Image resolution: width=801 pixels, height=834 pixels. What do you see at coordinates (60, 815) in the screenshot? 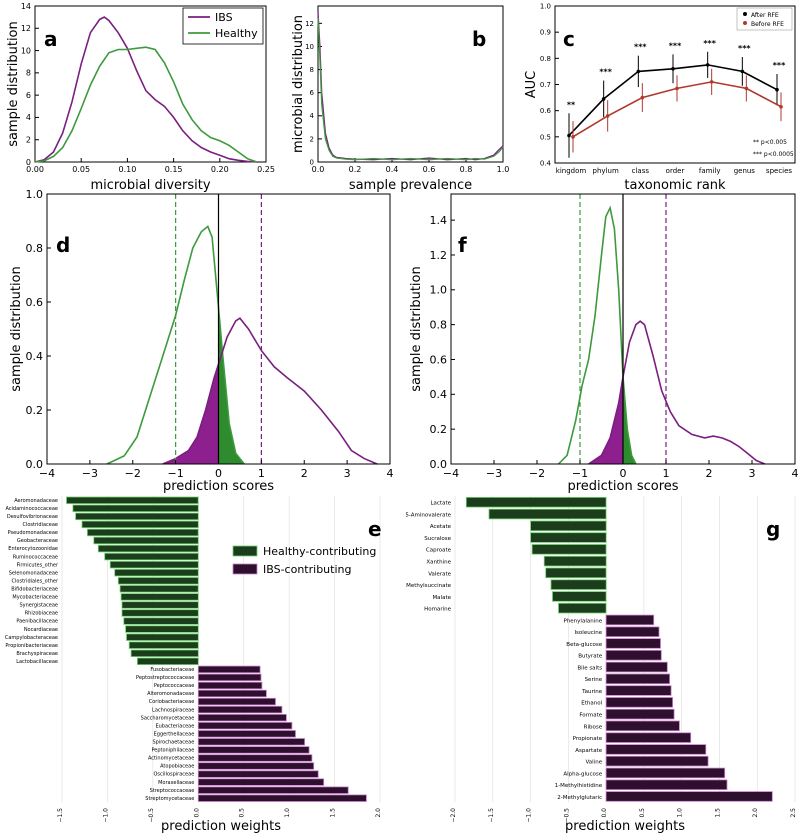
I see `panel-e-xtick-label: −1.5` at bounding box center [60, 815].